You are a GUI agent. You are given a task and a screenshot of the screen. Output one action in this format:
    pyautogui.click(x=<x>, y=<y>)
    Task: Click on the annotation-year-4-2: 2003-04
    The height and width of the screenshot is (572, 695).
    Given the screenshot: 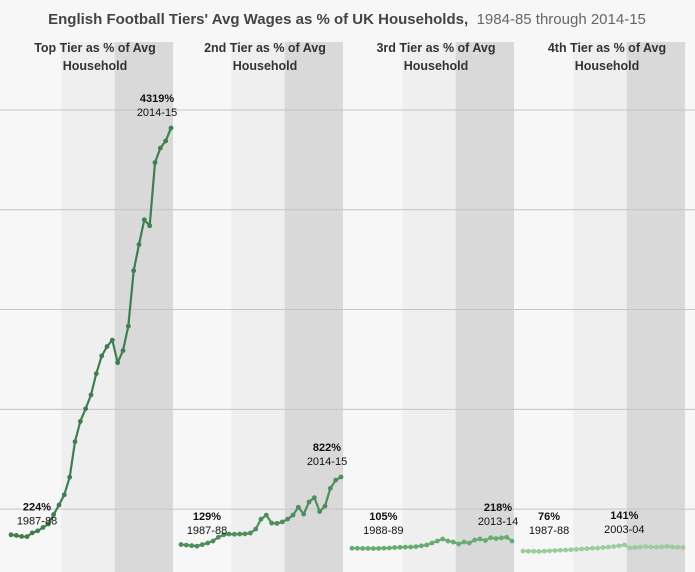 What is the action you would take?
    pyautogui.click(x=624, y=530)
    